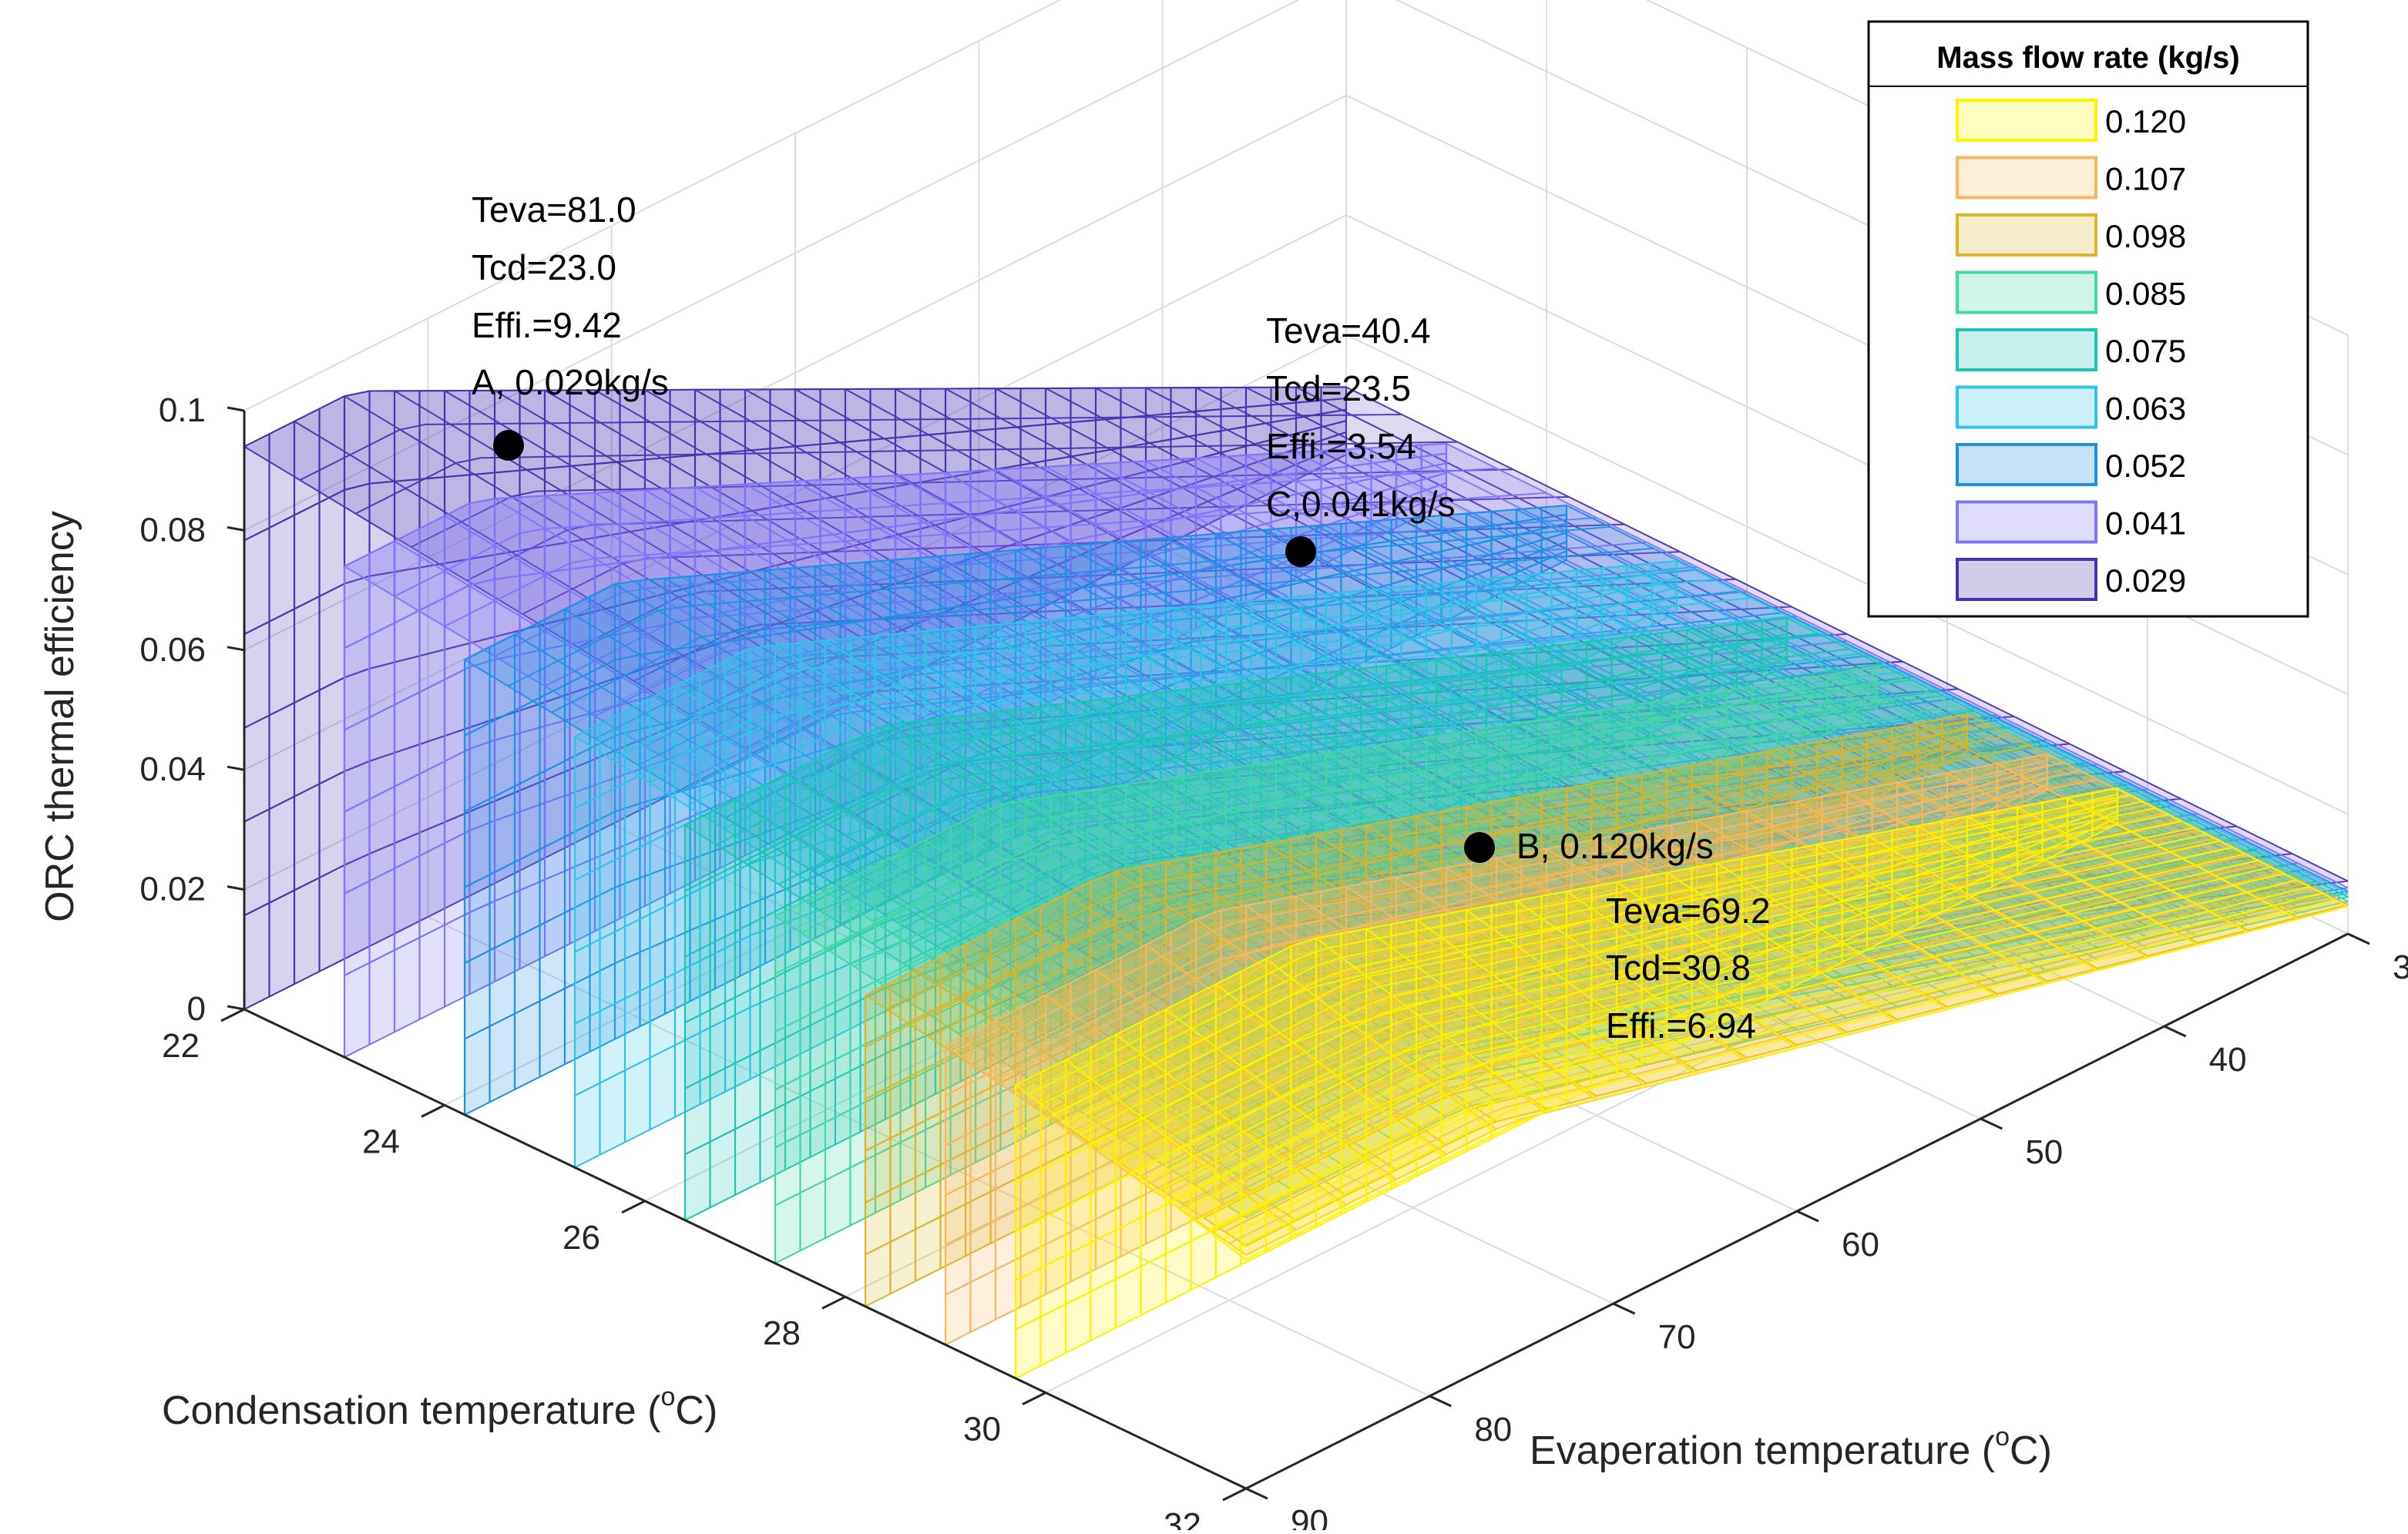  What do you see at coordinates (2044, 1152) in the screenshot?
I see `y-tick-label-2: 50` at bounding box center [2044, 1152].